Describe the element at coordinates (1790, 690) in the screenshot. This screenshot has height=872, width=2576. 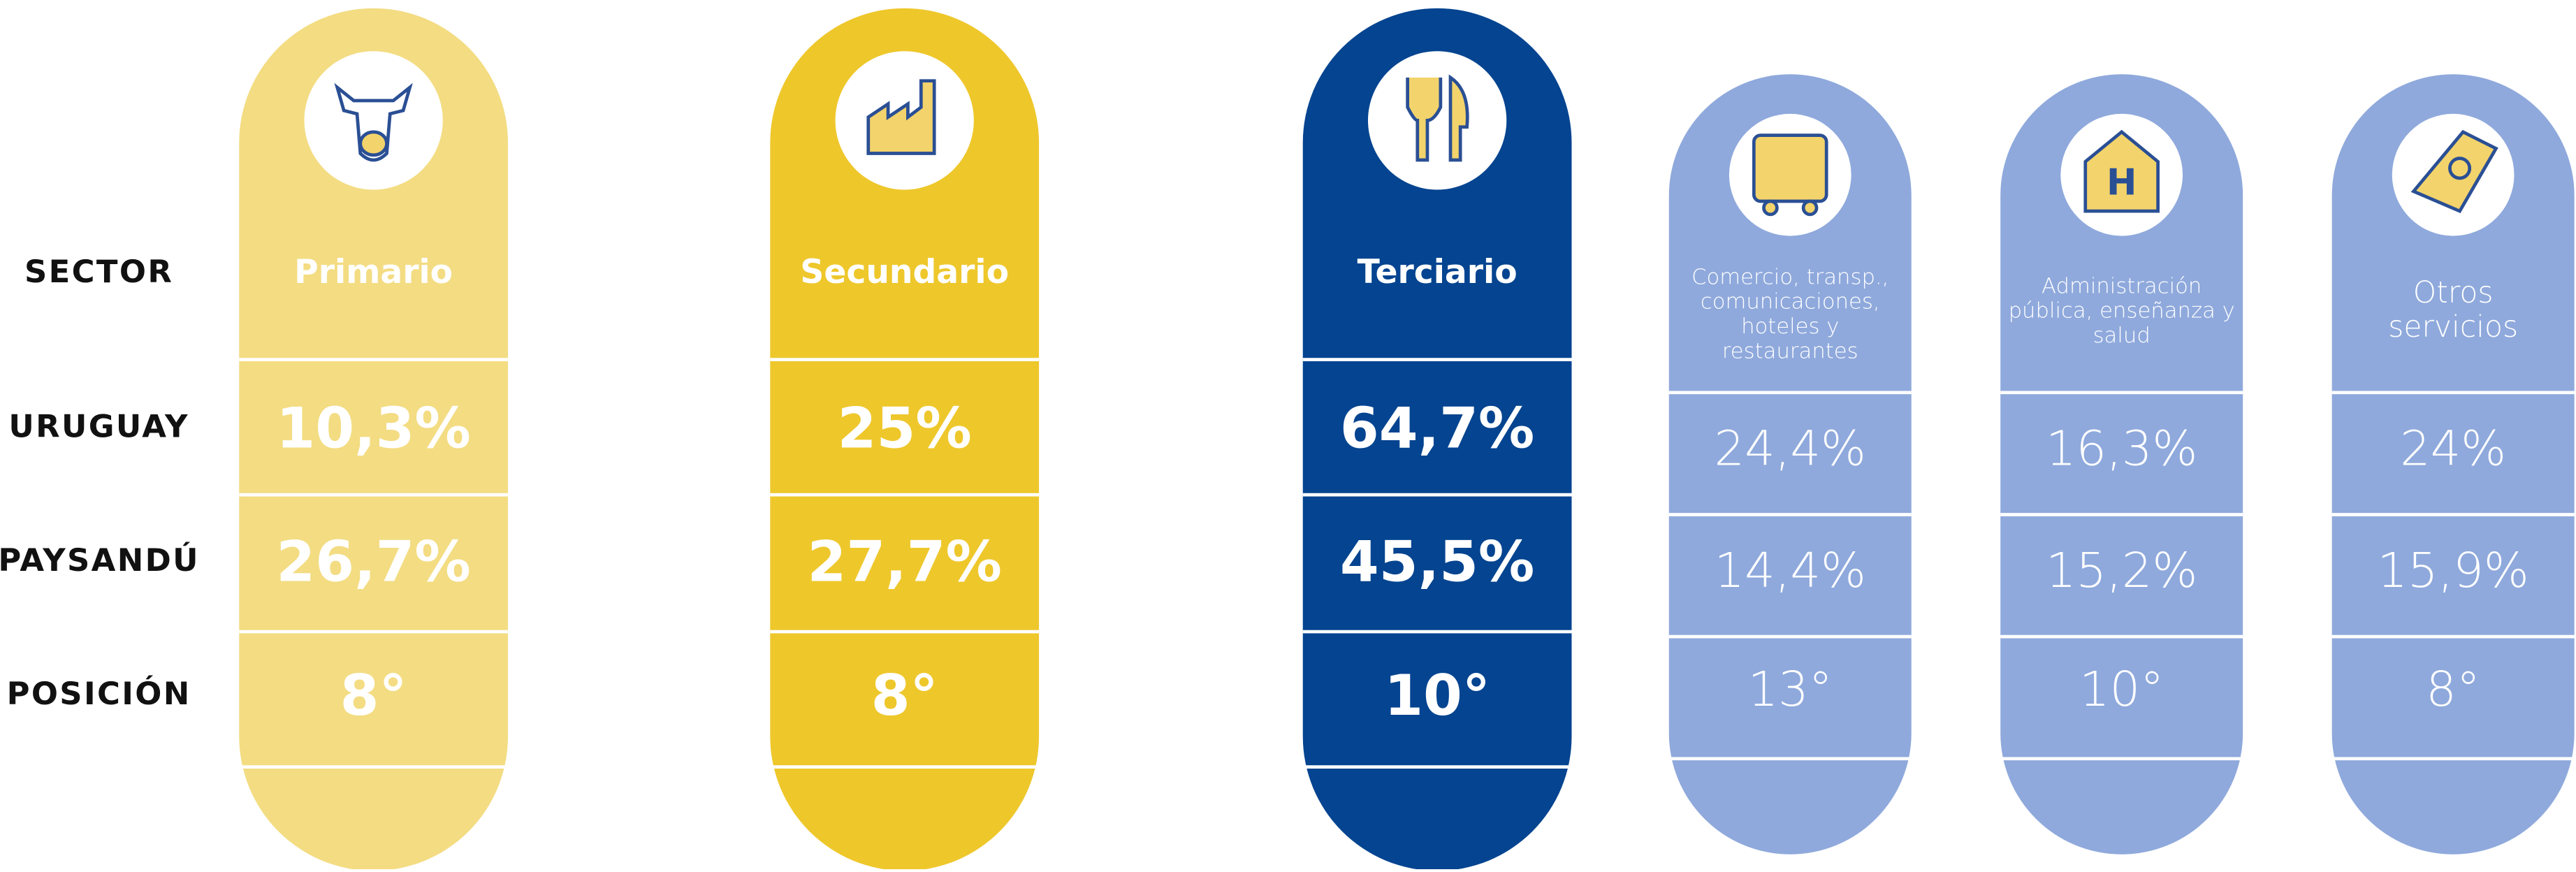
I see `cell-value: 13°` at that location.